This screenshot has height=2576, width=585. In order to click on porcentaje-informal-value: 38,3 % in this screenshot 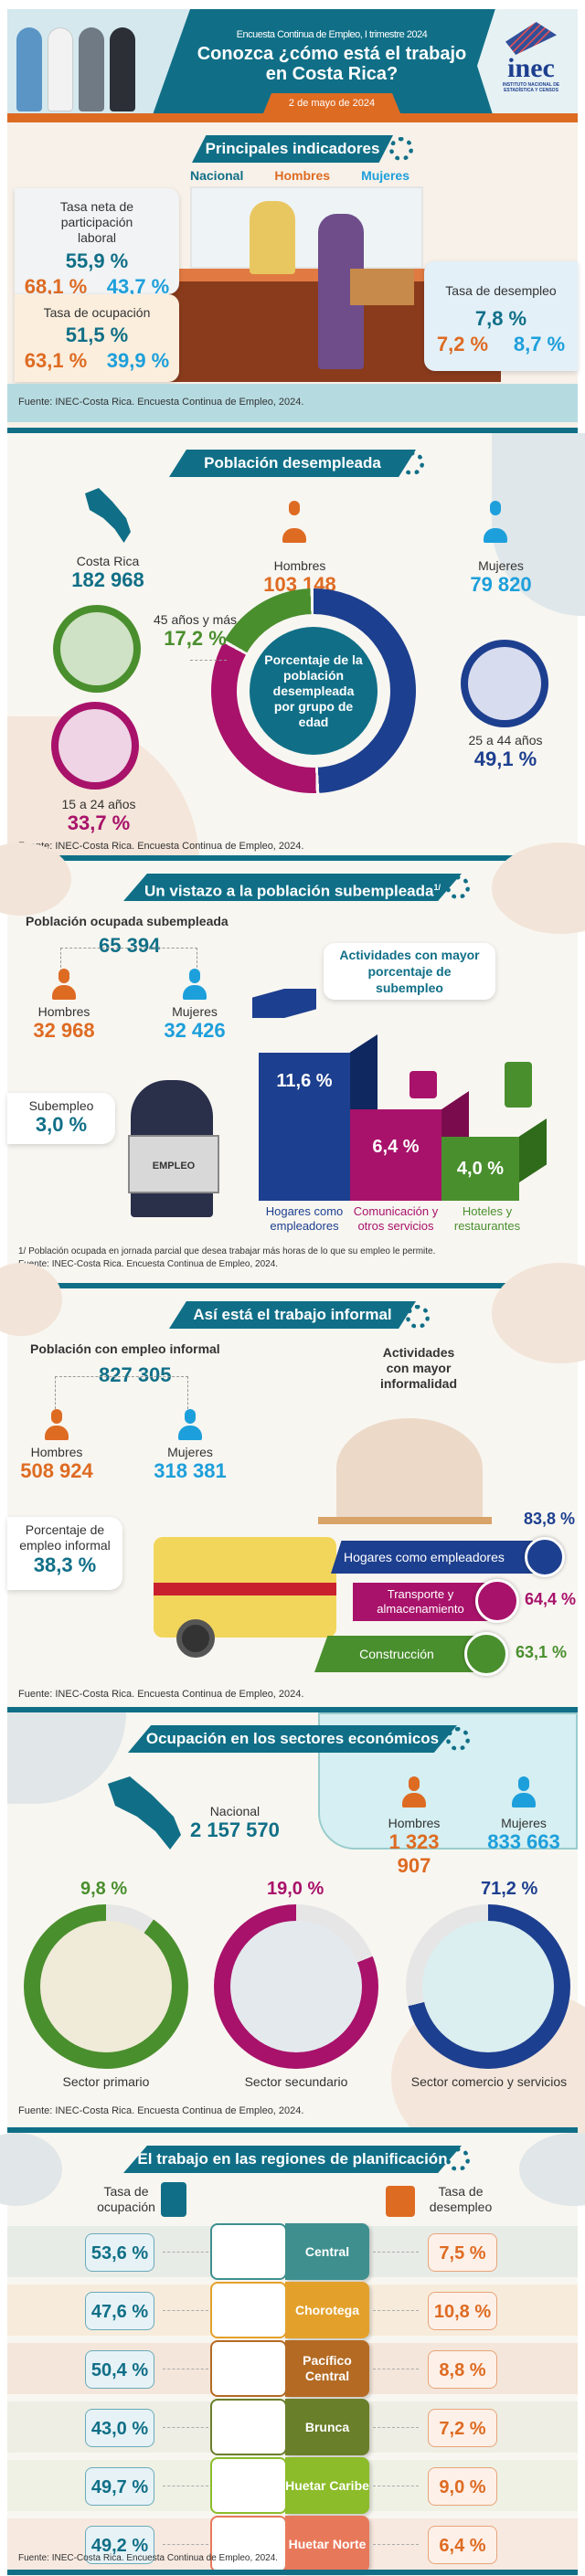, I will do `click(65, 1564)`.